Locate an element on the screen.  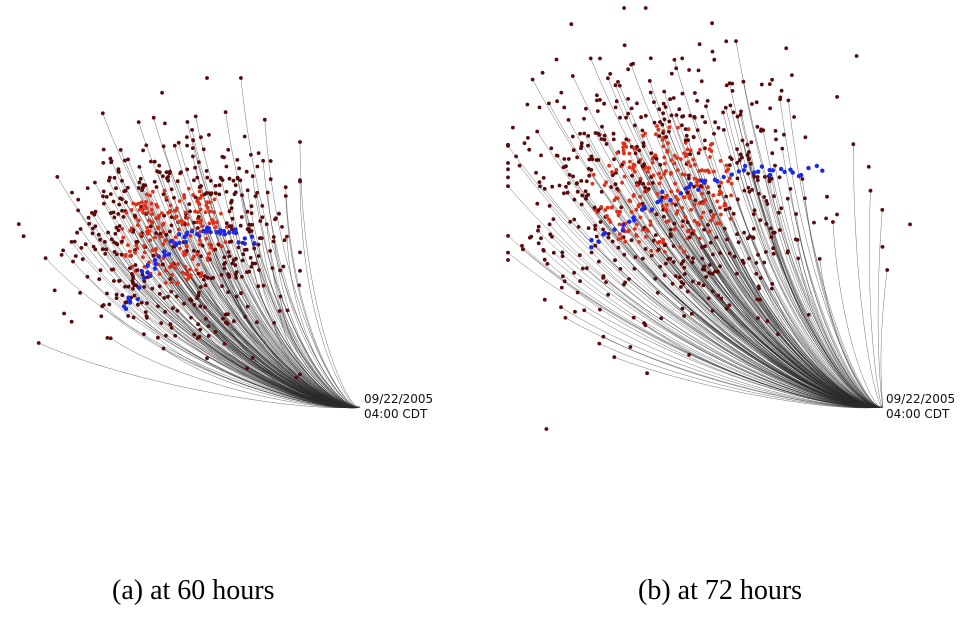
trajectory-line is located at coordinates (858, 314).